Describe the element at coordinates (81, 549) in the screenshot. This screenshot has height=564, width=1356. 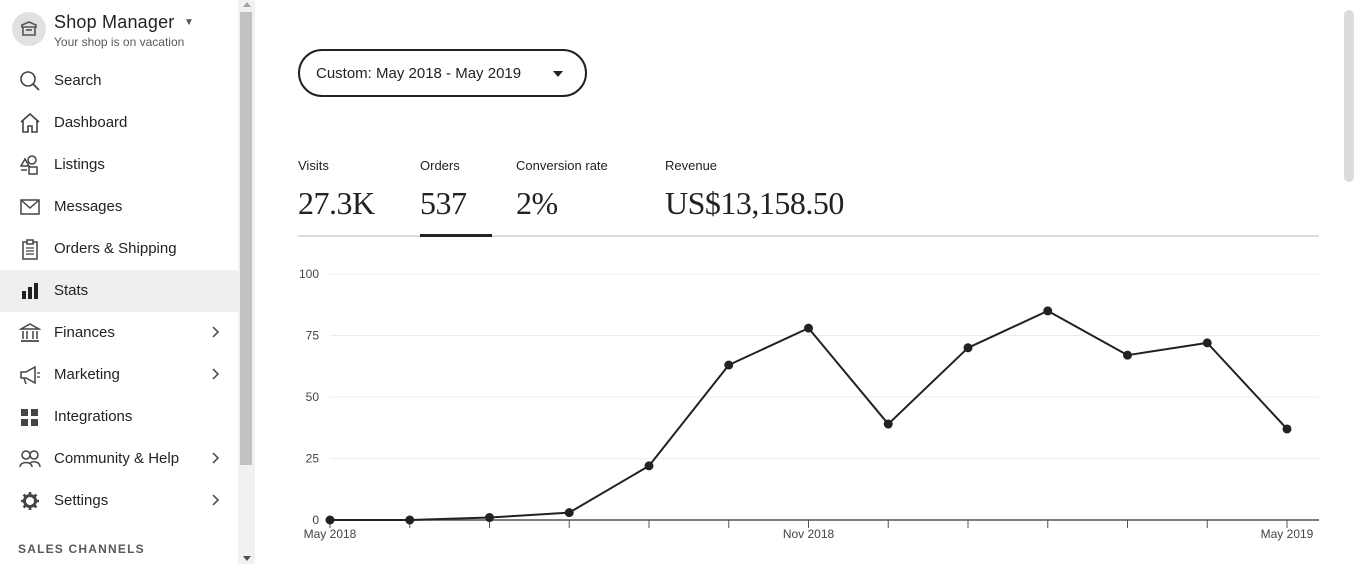
I see `sales-channels-heading: SALES CHANNELS` at that location.